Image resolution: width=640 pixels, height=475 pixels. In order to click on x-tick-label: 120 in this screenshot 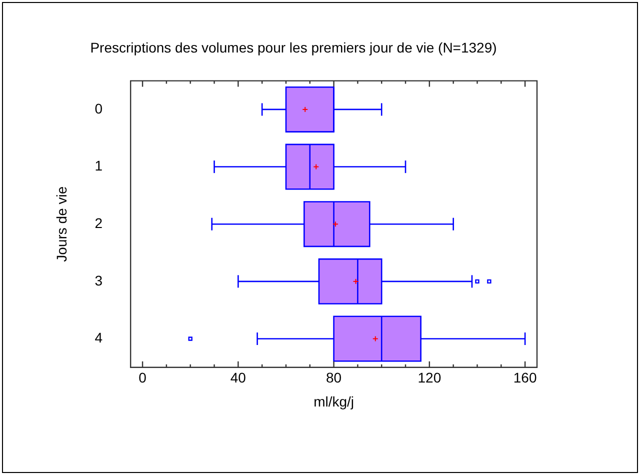, I will do `click(430, 378)`.